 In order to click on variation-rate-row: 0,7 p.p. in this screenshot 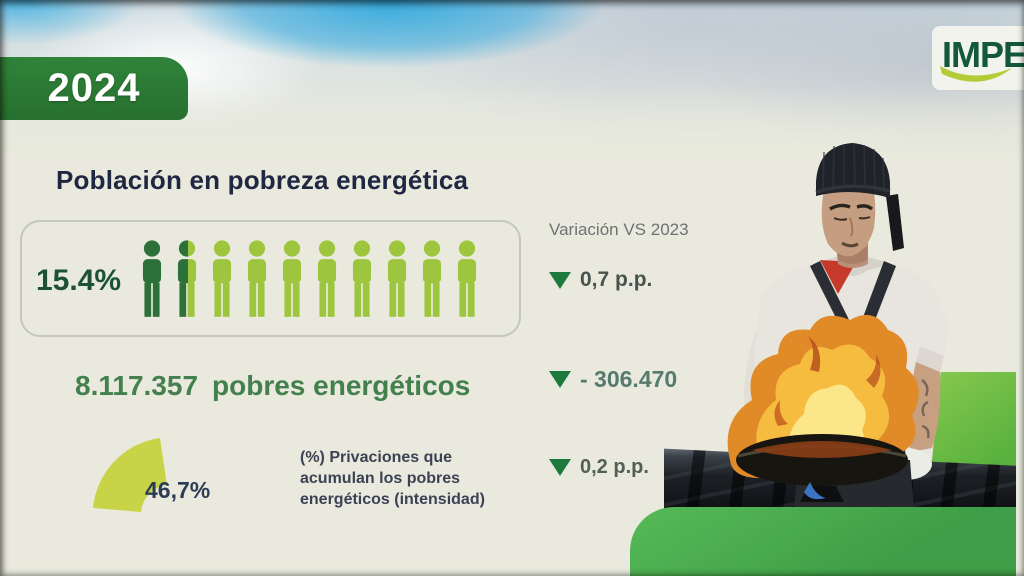, I will do `click(600, 280)`.